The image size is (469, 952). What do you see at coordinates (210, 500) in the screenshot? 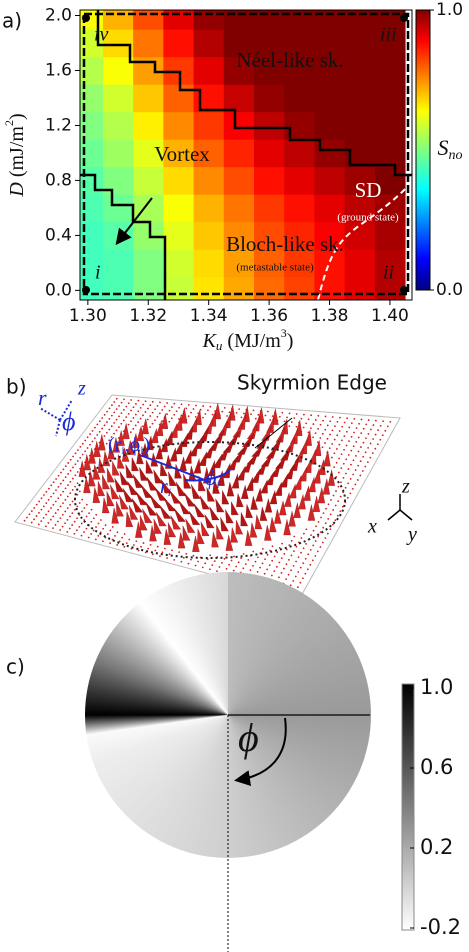
I see `skyrmion-edge` at bounding box center [210, 500].